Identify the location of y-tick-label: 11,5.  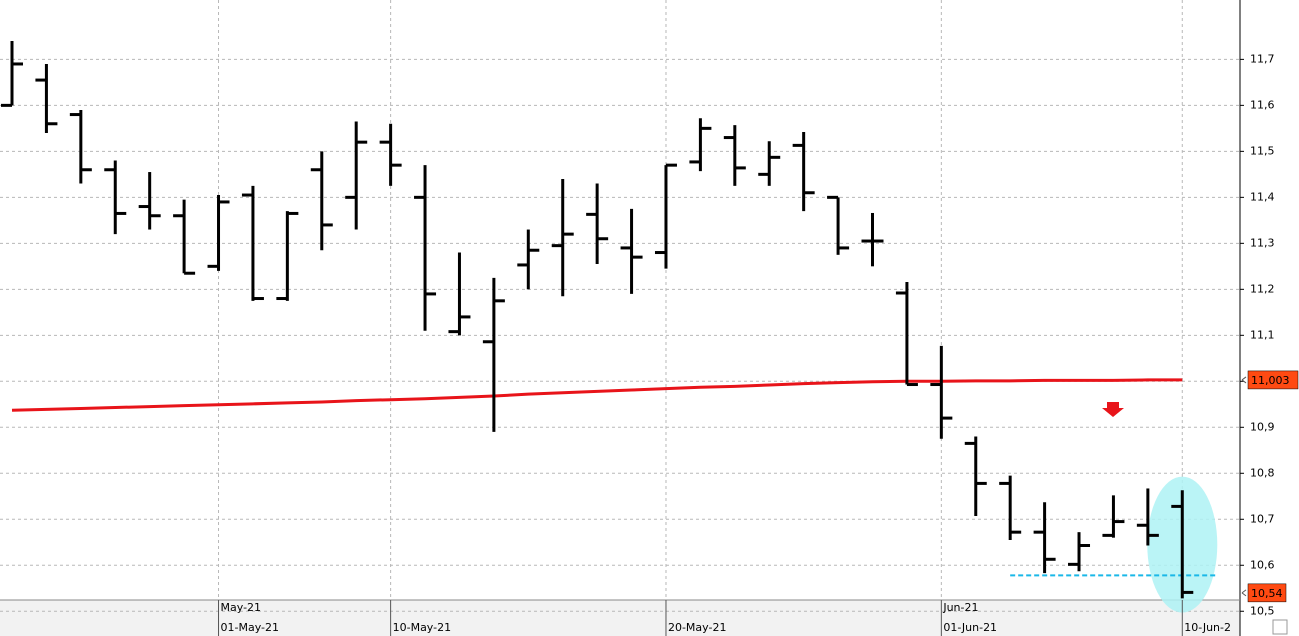
(1262, 150).